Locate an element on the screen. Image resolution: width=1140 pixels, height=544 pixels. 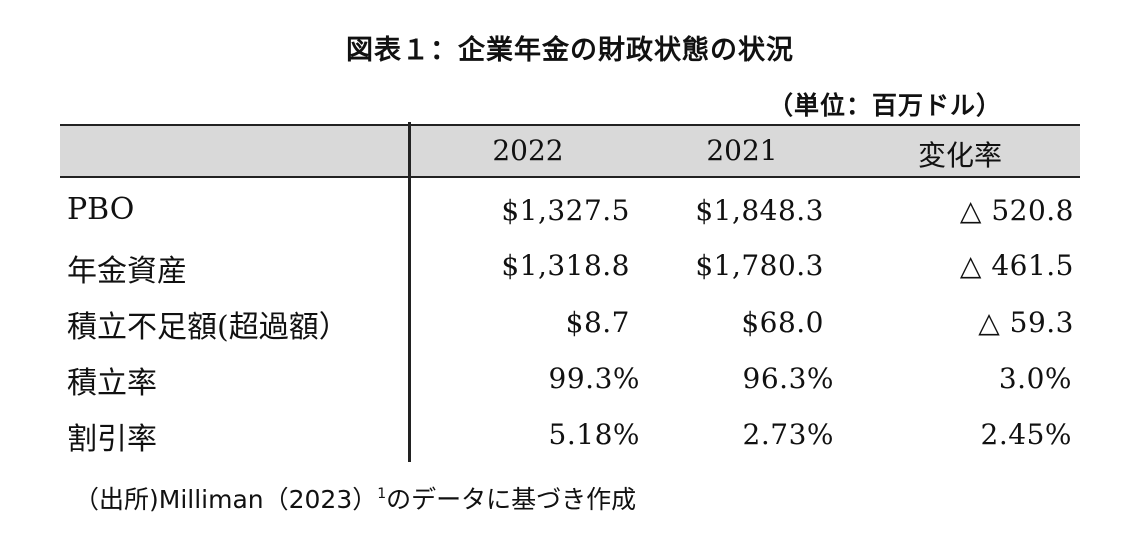
source-note: （出所)Milliman（2023）1のデータに基づき作成 is located at coordinates (355, 498).